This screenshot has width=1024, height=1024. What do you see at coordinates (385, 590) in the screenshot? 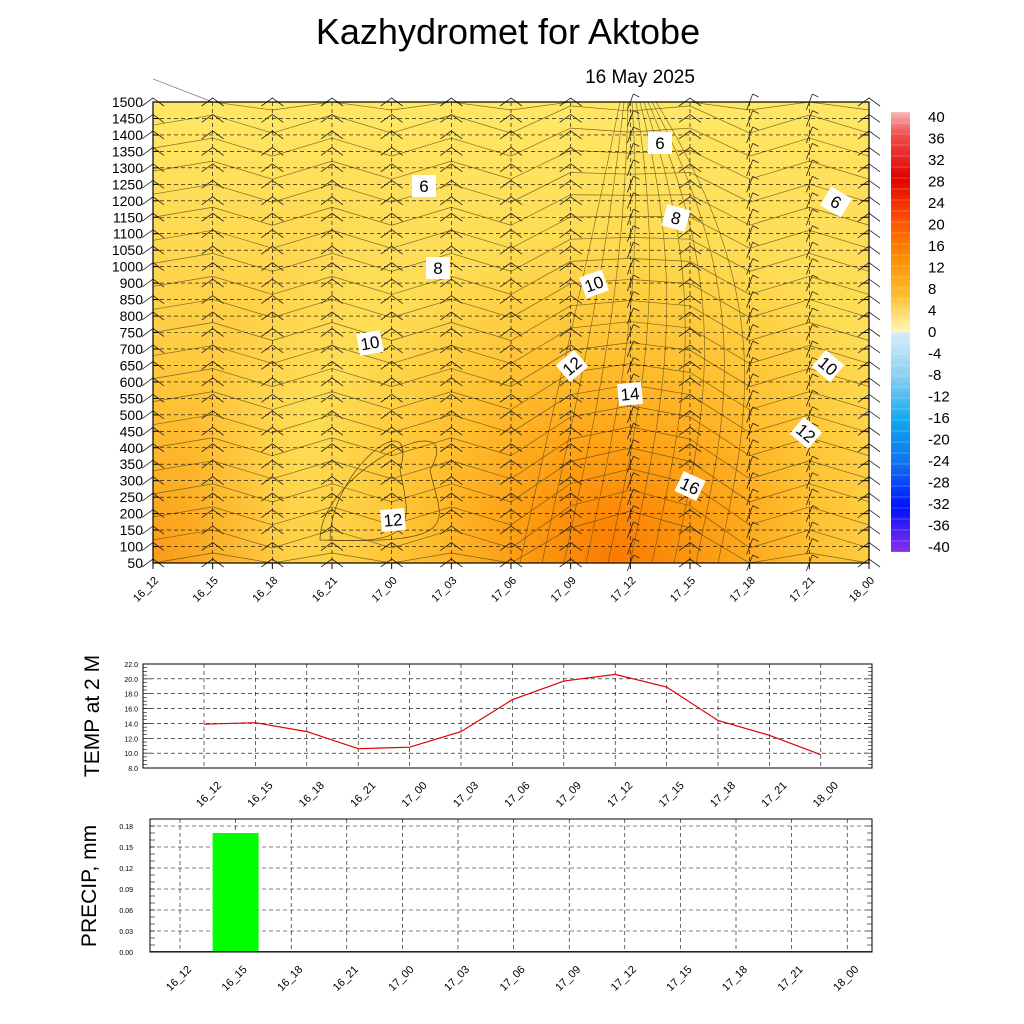
I see `x-tick-label: 17_00` at bounding box center [385, 590].